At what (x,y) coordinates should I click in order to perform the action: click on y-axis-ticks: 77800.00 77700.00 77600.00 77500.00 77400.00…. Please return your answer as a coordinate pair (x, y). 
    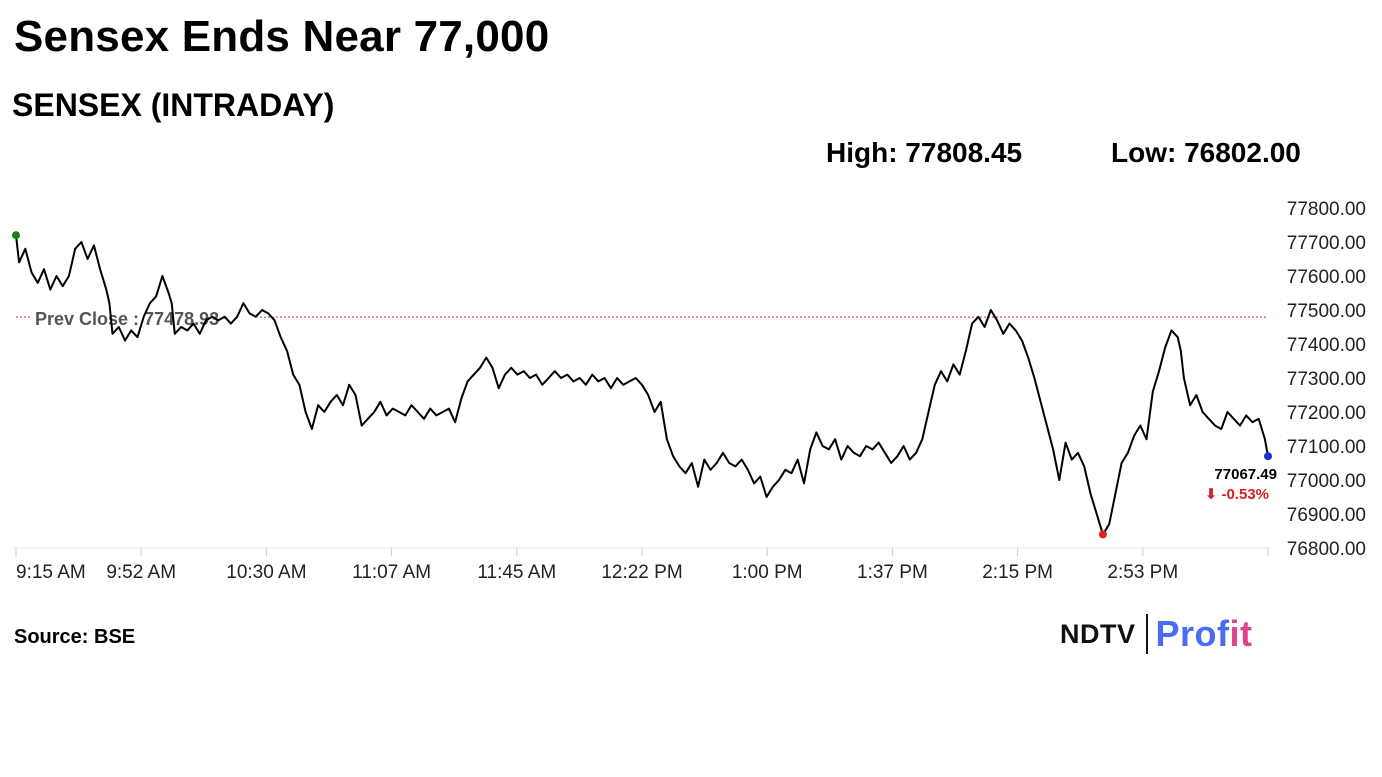
    Looking at the image, I should click on (1326, 379).